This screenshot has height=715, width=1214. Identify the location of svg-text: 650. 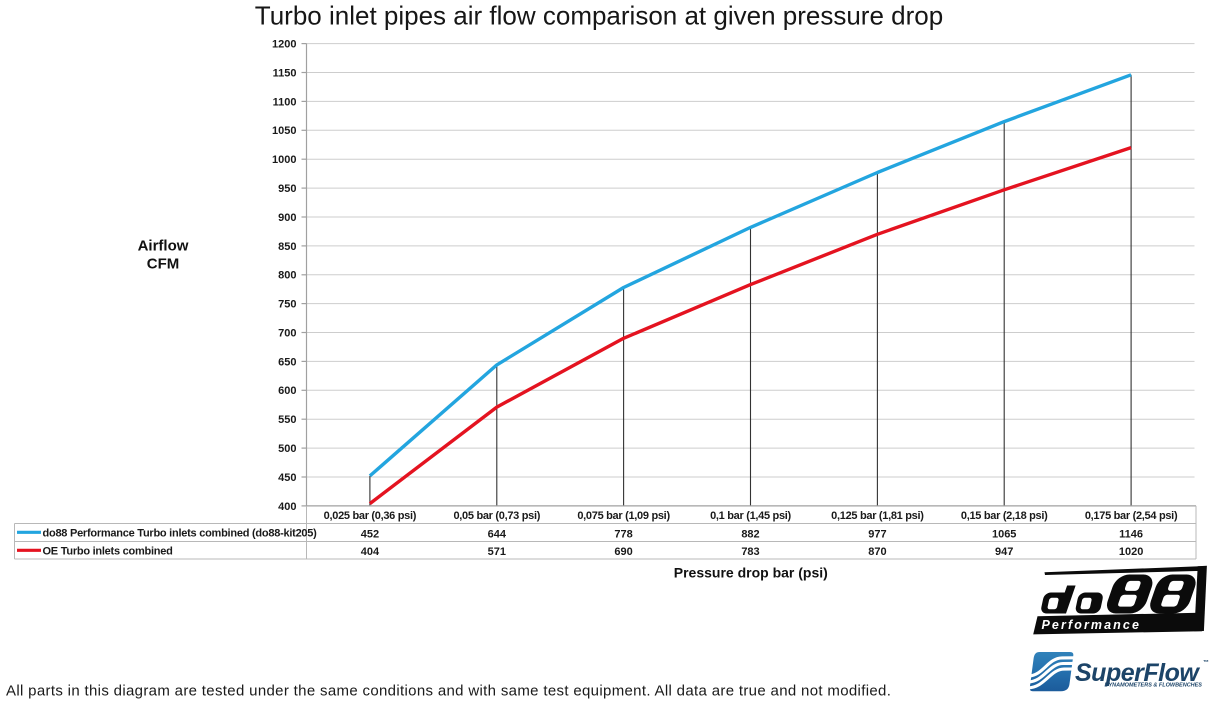
(287, 362).